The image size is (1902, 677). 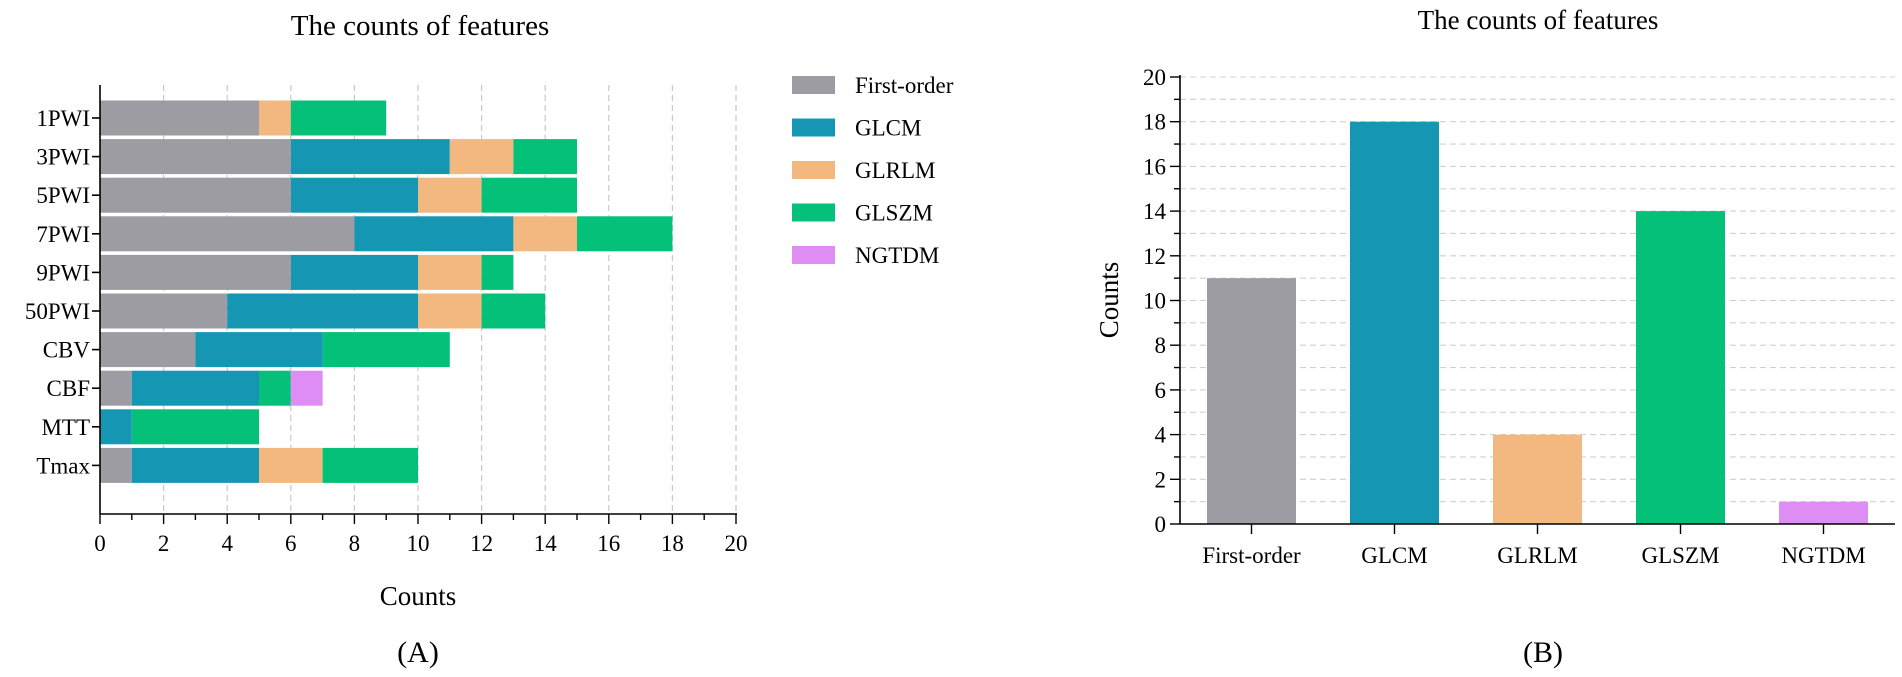 What do you see at coordinates (1154, 256) in the screenshot?
I see `panel-b-y-tick-label: 12` at bounding box center [1154, 256].